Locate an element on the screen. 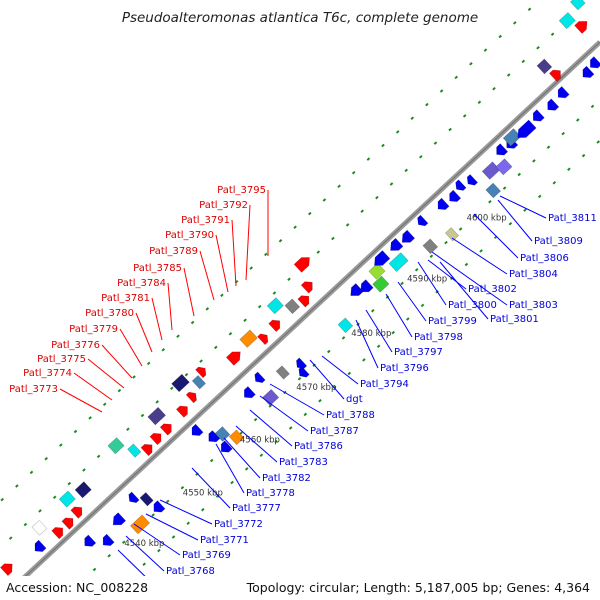 This screenshot has width=600, height=600. gene-label: Patl_3801 is located at coordinates (514, 319).